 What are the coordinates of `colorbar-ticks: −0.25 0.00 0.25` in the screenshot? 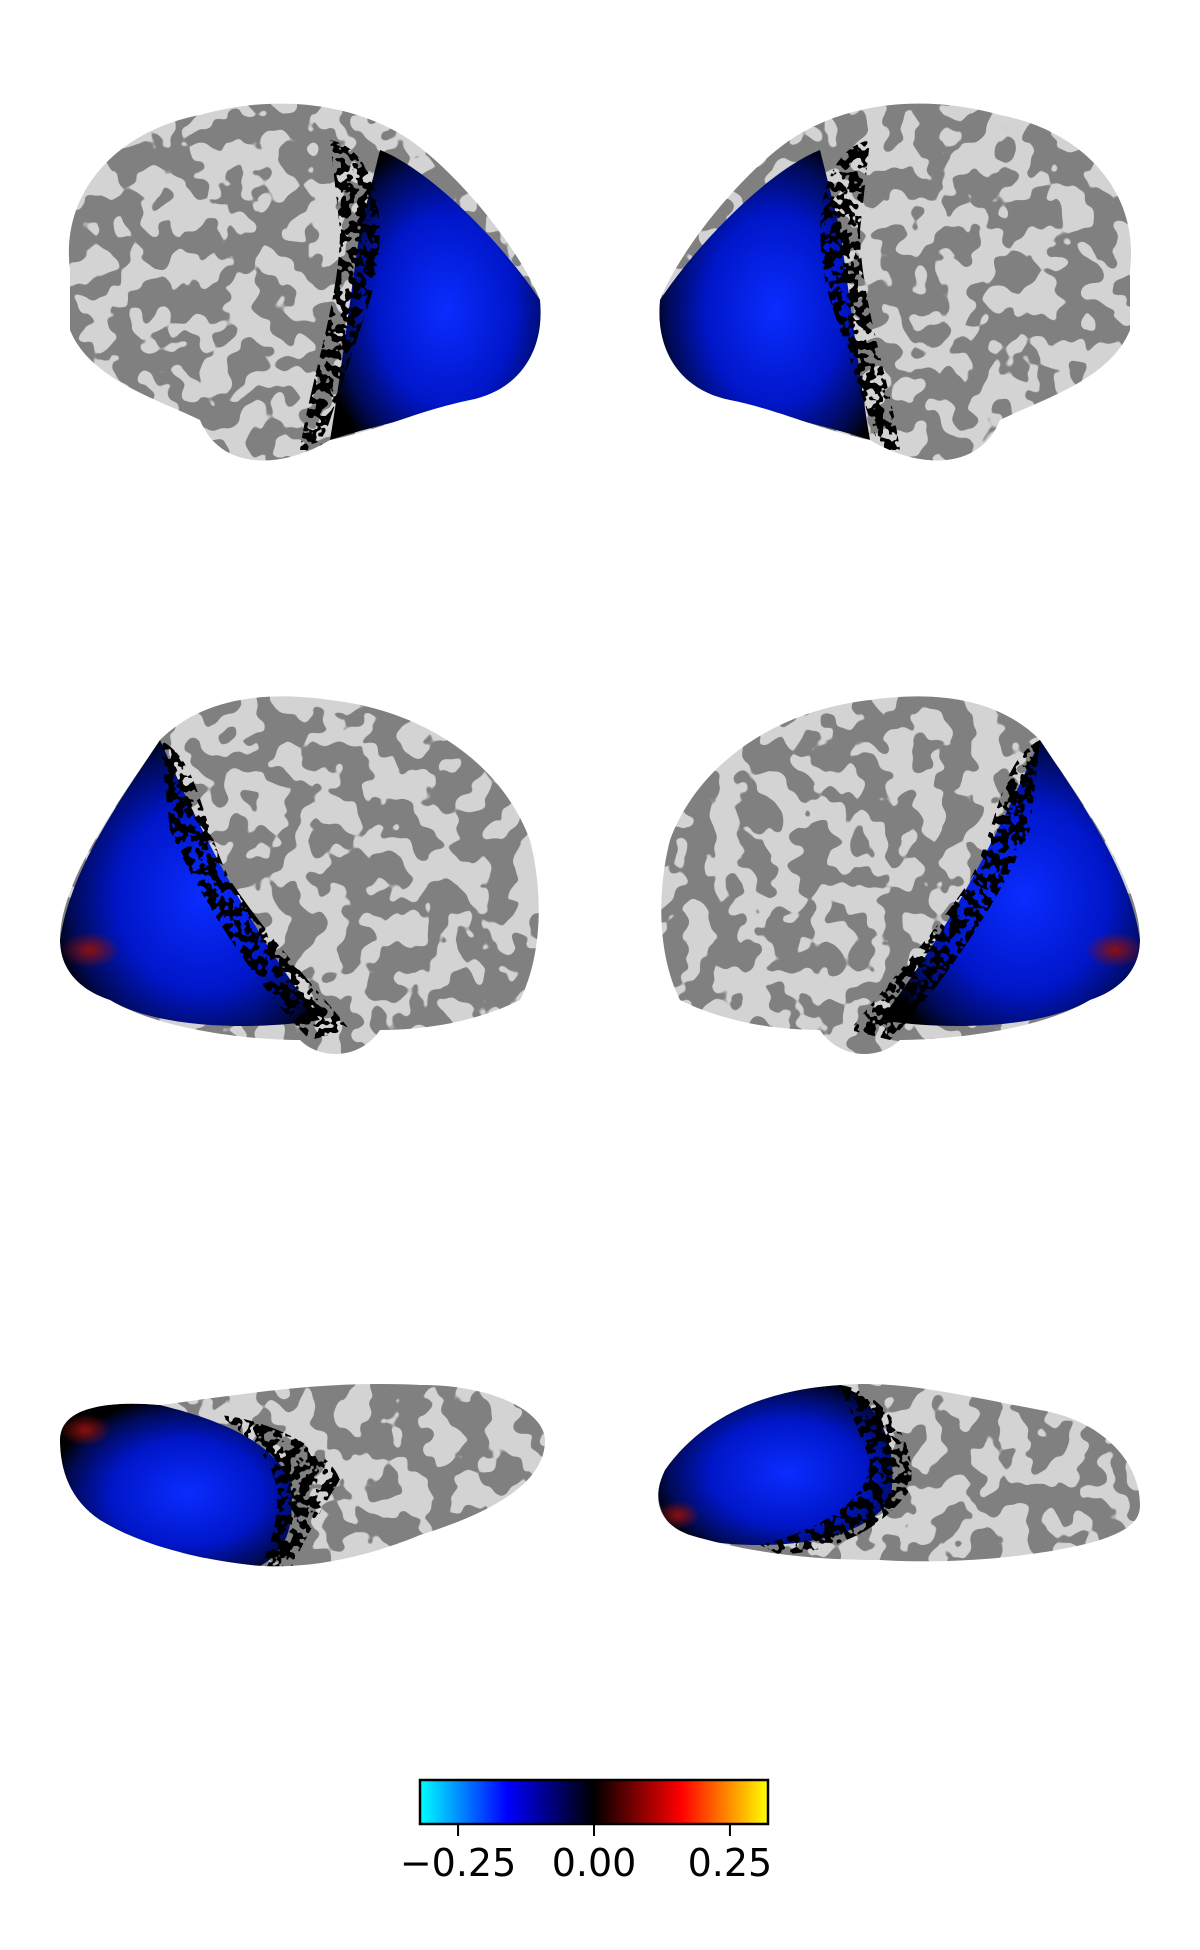 It's located at (586, 1854).